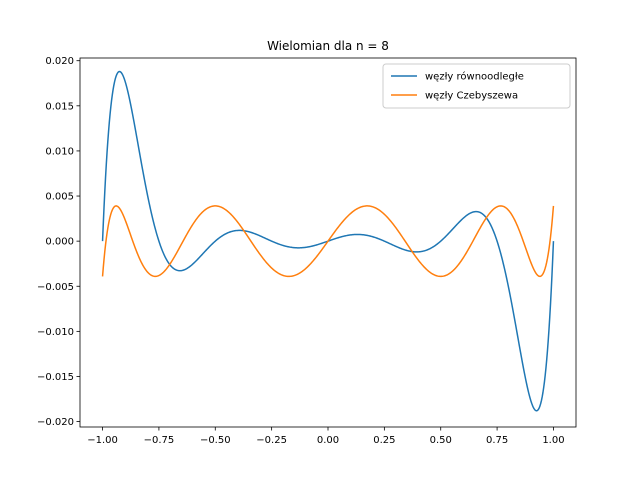 This screenshot has height=480, width=640. I want to click on y-tick-label: −0.020, so click(55, 422).